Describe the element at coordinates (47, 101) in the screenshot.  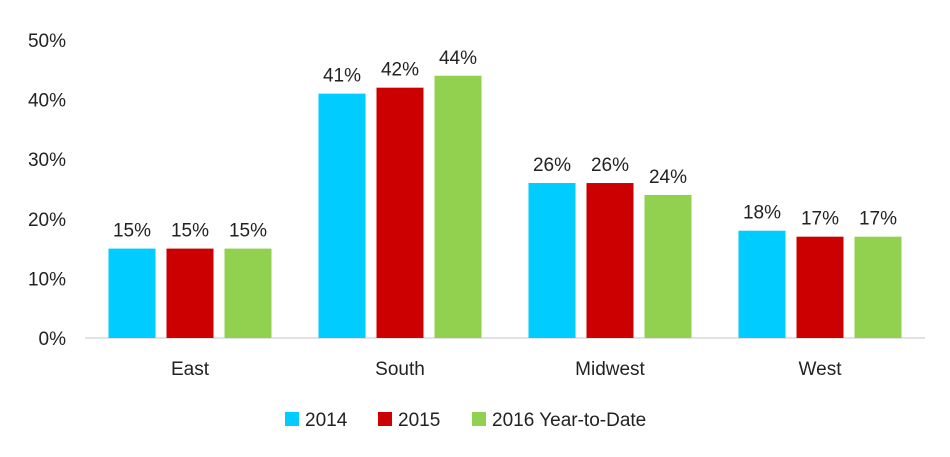
I see `y-tick-label: 40%` at that location.